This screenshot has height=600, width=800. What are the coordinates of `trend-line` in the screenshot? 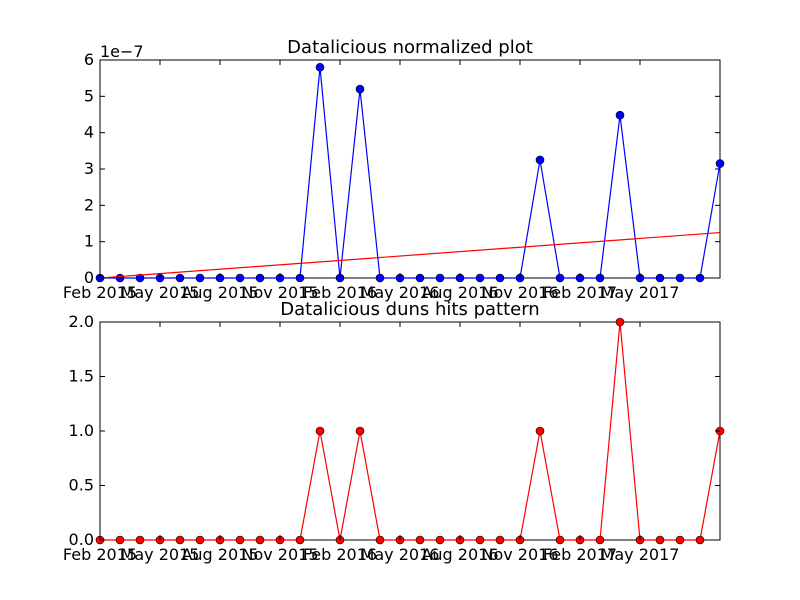 It's located at (410, 255).